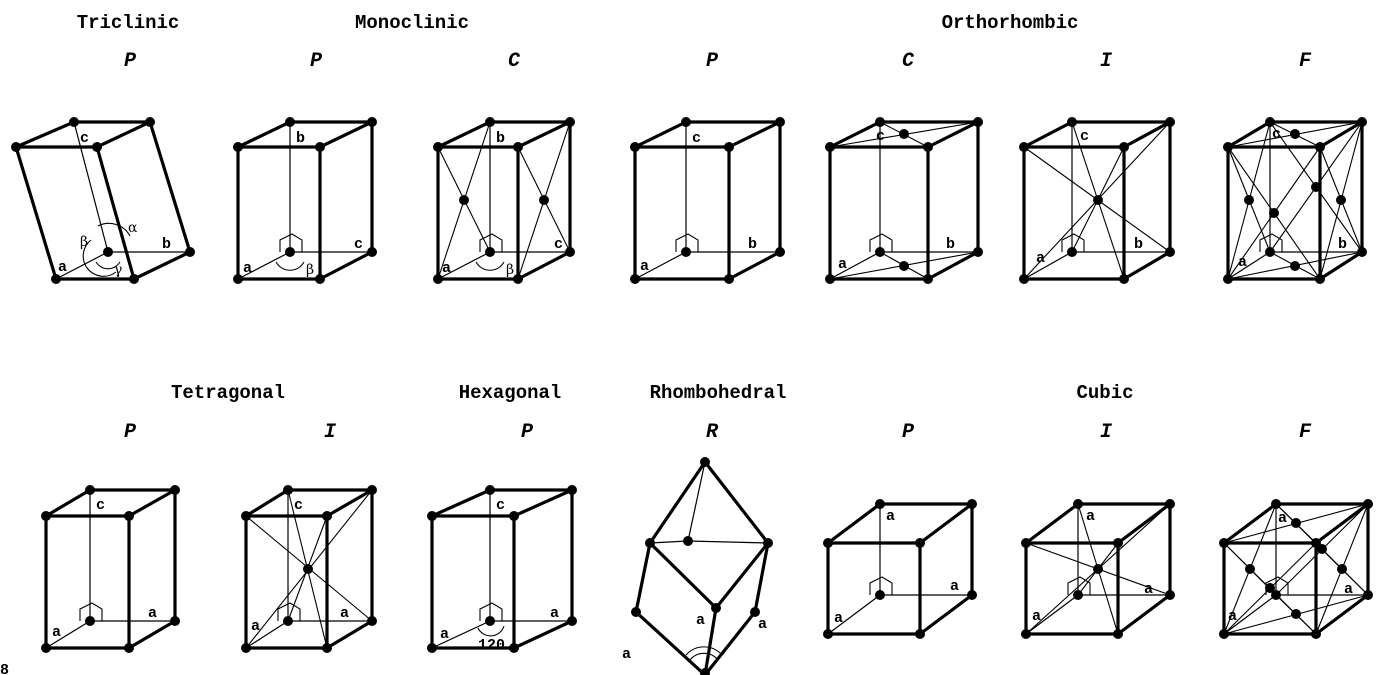  I want to click on system-tetragonal: Tetragonal, so click(228, 393).